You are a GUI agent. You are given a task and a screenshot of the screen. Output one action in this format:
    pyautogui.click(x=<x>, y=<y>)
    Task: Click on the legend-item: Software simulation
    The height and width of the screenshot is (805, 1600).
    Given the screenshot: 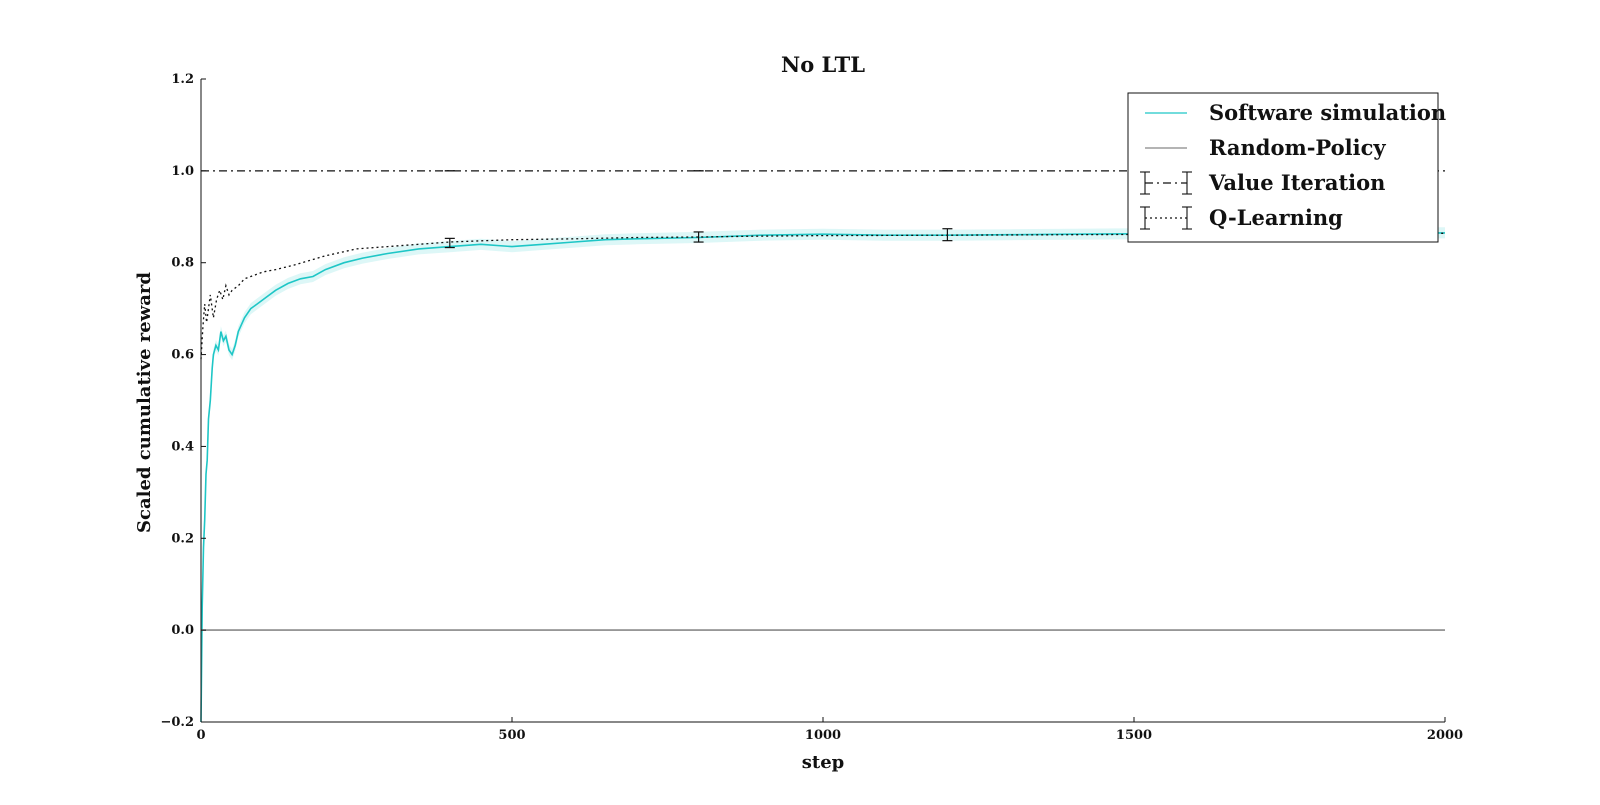 What is the action you would take?
    pyautogui.click(x=1295, y=112)
    